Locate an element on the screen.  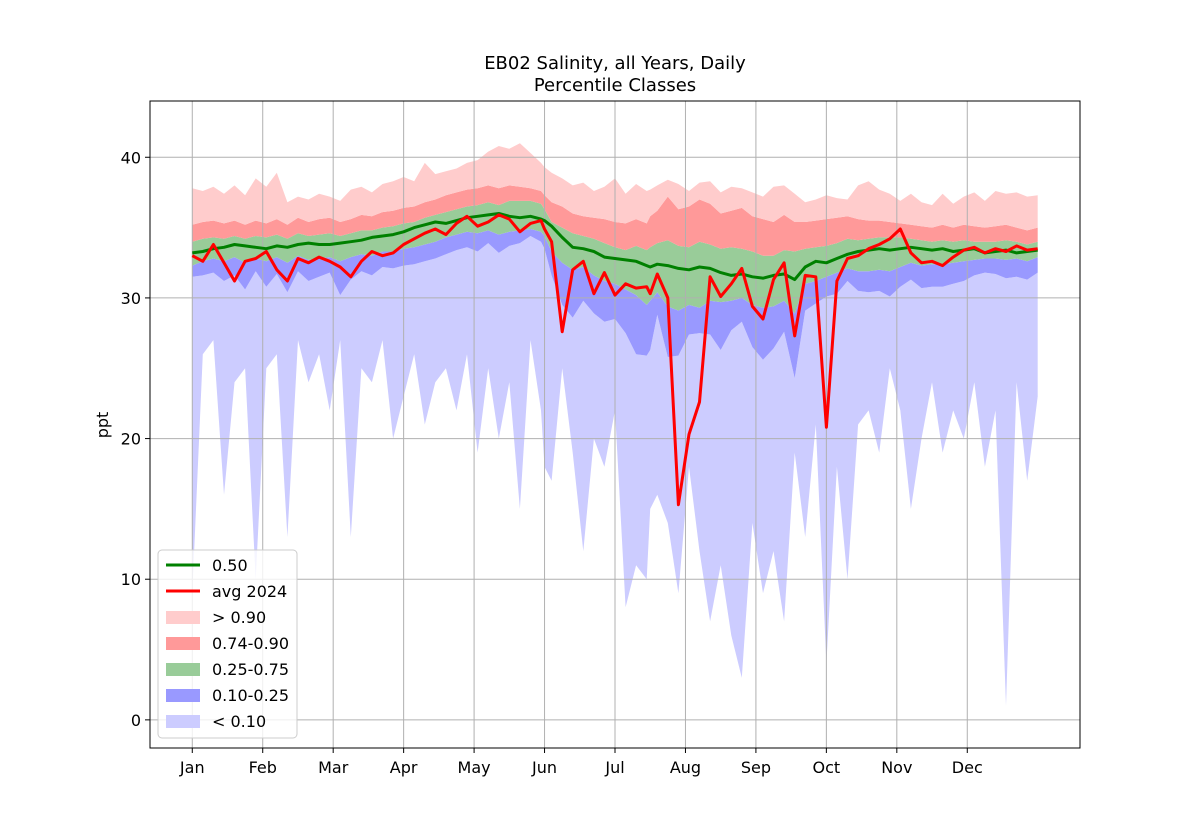
y-tick-label: 20 is located at coordinates (131, 439).